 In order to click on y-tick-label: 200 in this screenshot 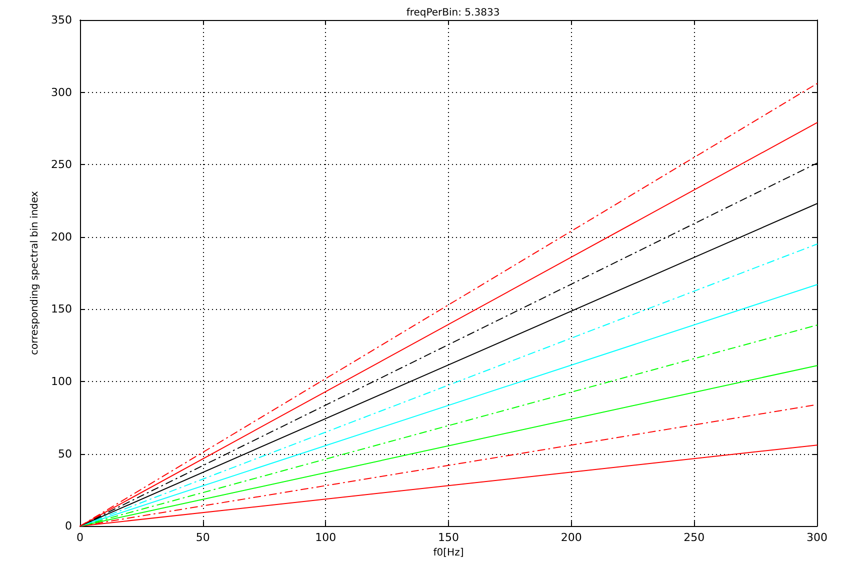, I will do `click(61, 237)`.